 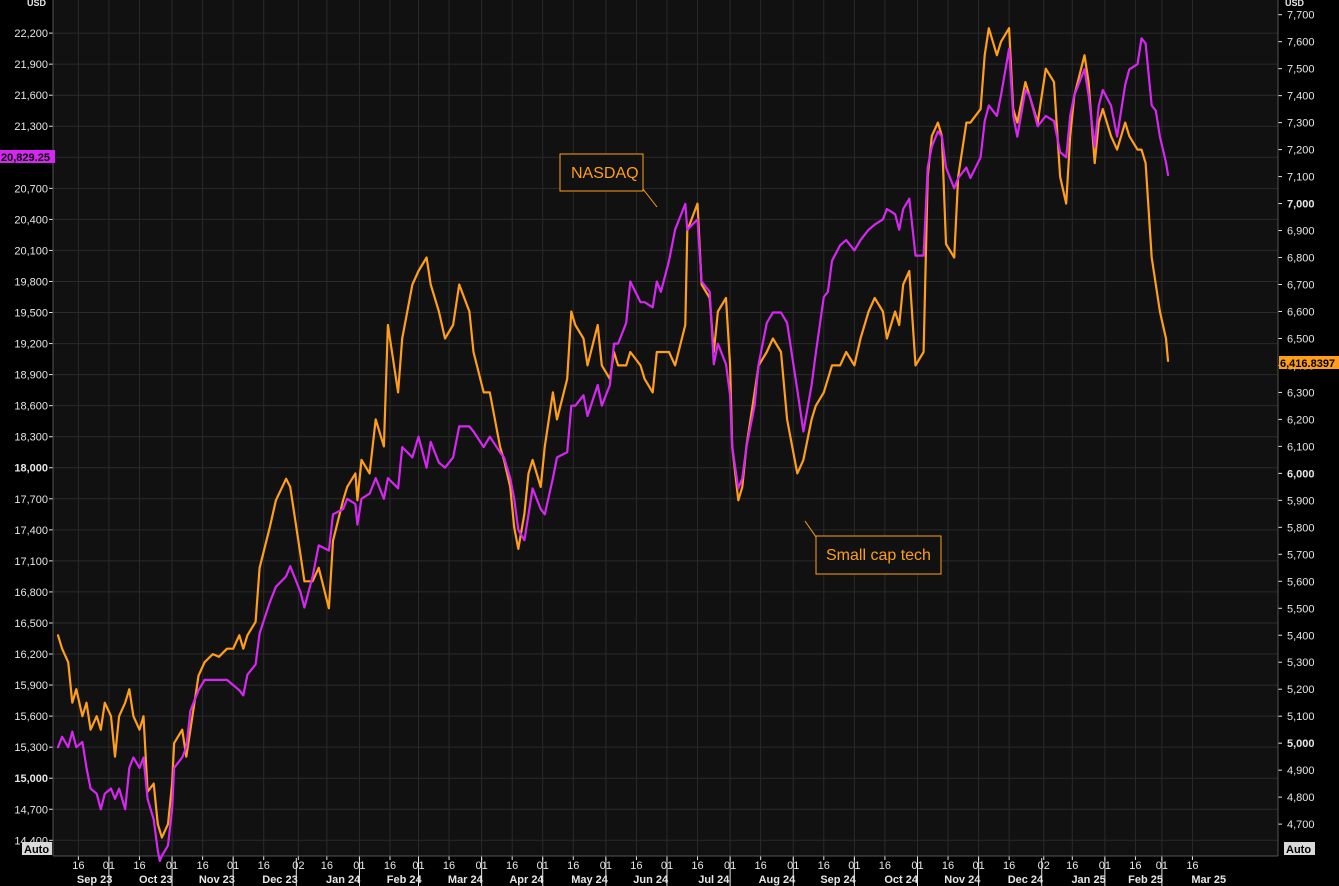 I want to click on x-month-label: Dec 23, so click(x=279, y=880).